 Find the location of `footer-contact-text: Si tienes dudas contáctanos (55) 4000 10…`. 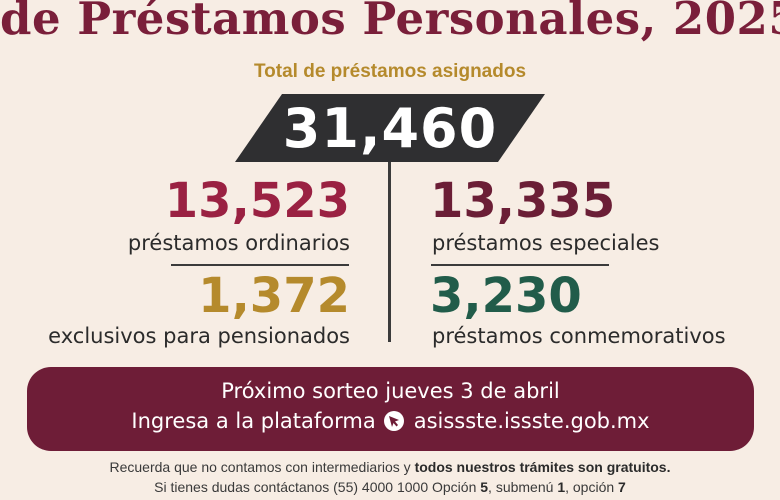

footer-contact-text: Si tienes dudas contáctanos (55) 4000 10… is located at coordinates (317, 487).